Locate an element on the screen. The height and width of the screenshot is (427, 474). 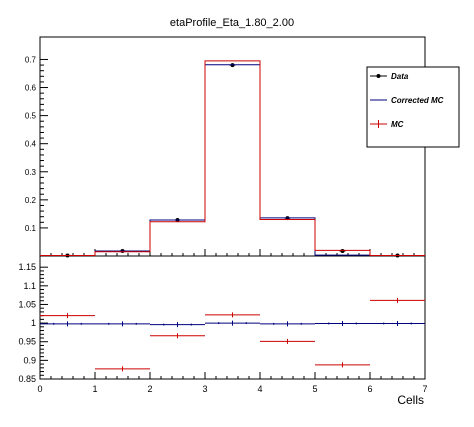
top-y-tick-label: 0.7 is located at coordinates (31, 59).